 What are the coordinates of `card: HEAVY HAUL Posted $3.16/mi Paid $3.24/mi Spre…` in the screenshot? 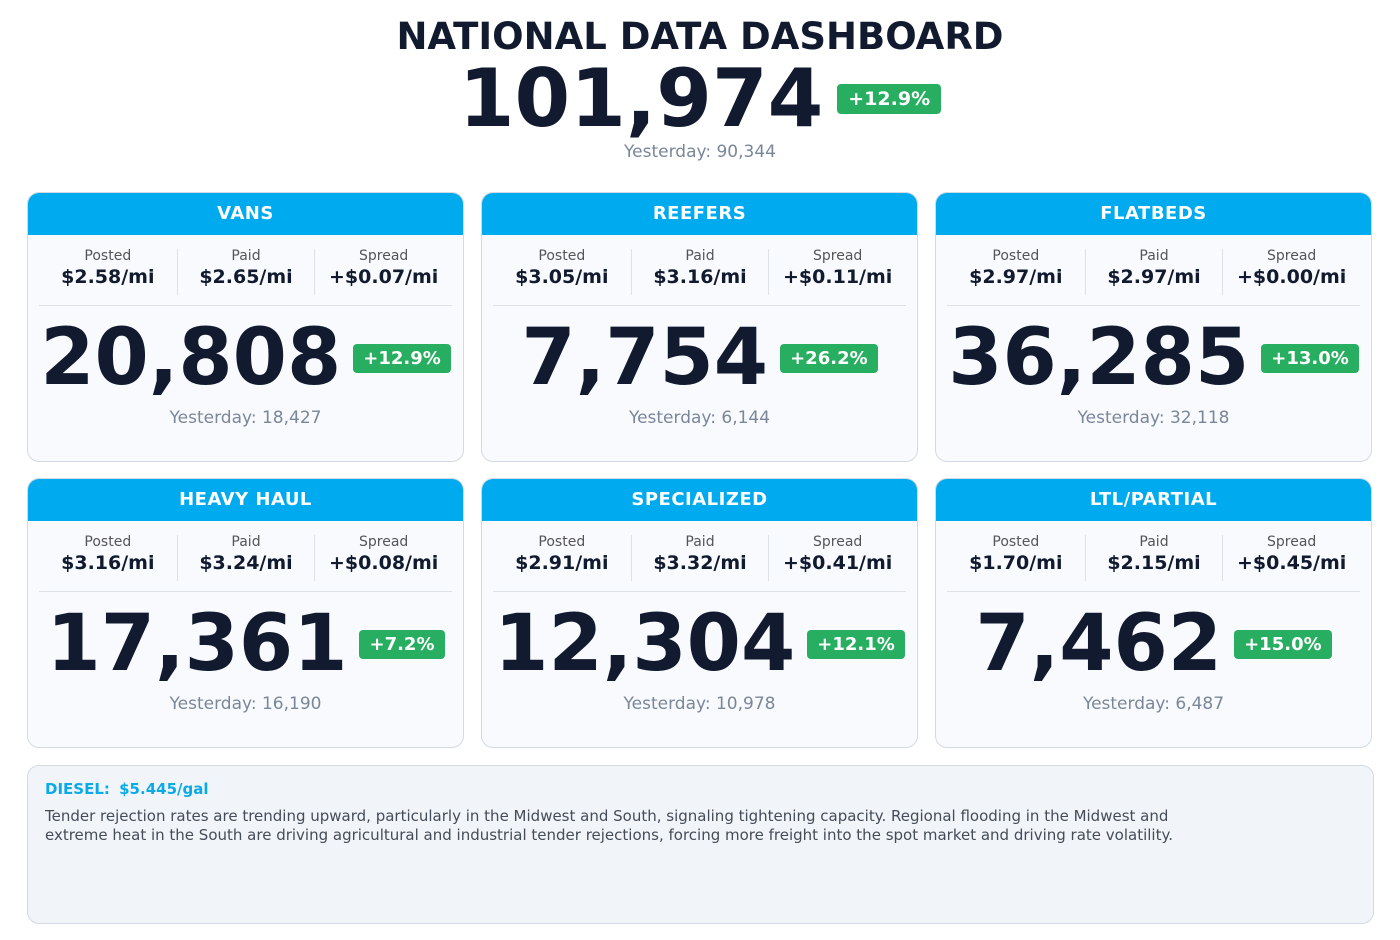 It's located at (245, 613).